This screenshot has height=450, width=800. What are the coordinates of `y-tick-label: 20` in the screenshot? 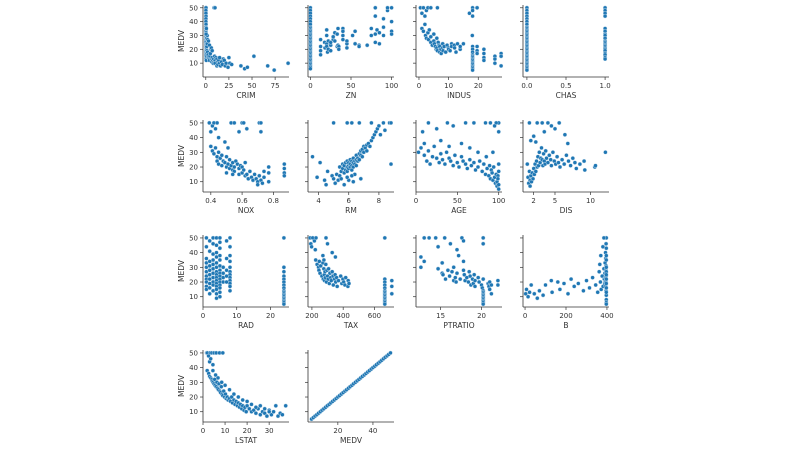 It's located at (193, 50).